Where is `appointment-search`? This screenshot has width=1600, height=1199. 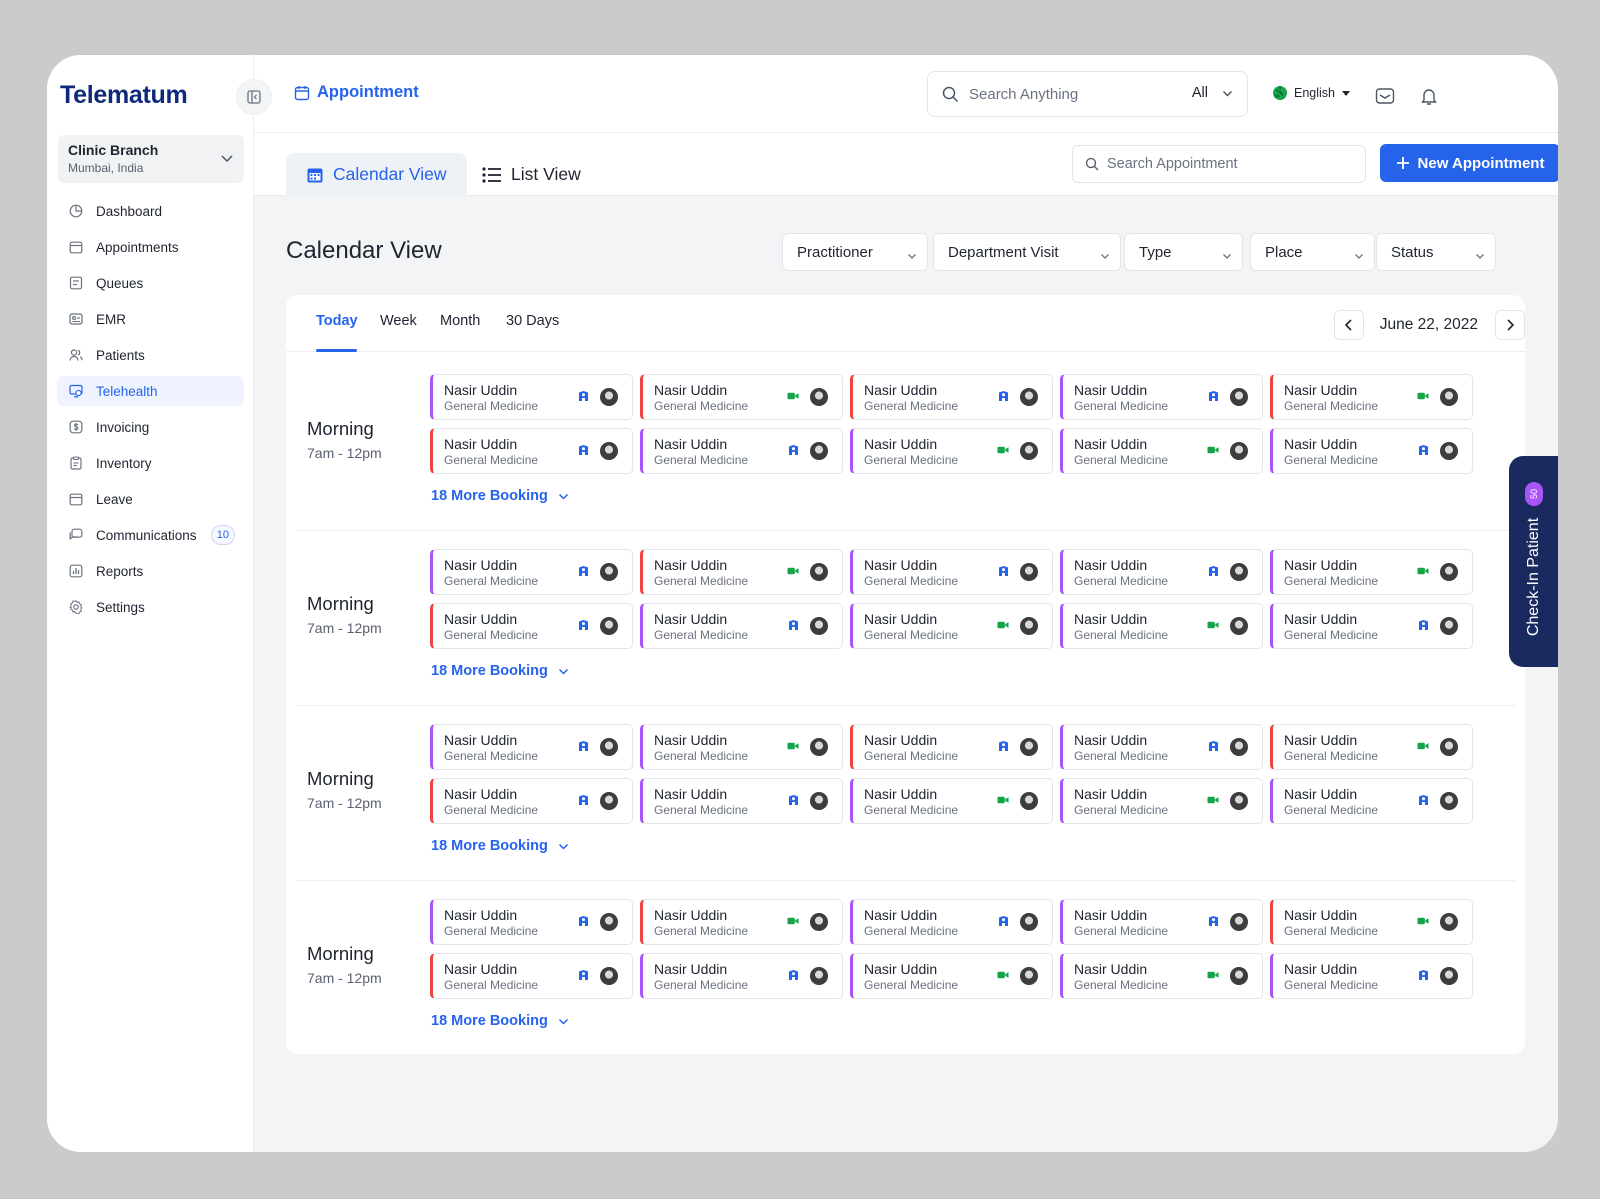 appointment-search is located at coordinates (1219, 164).